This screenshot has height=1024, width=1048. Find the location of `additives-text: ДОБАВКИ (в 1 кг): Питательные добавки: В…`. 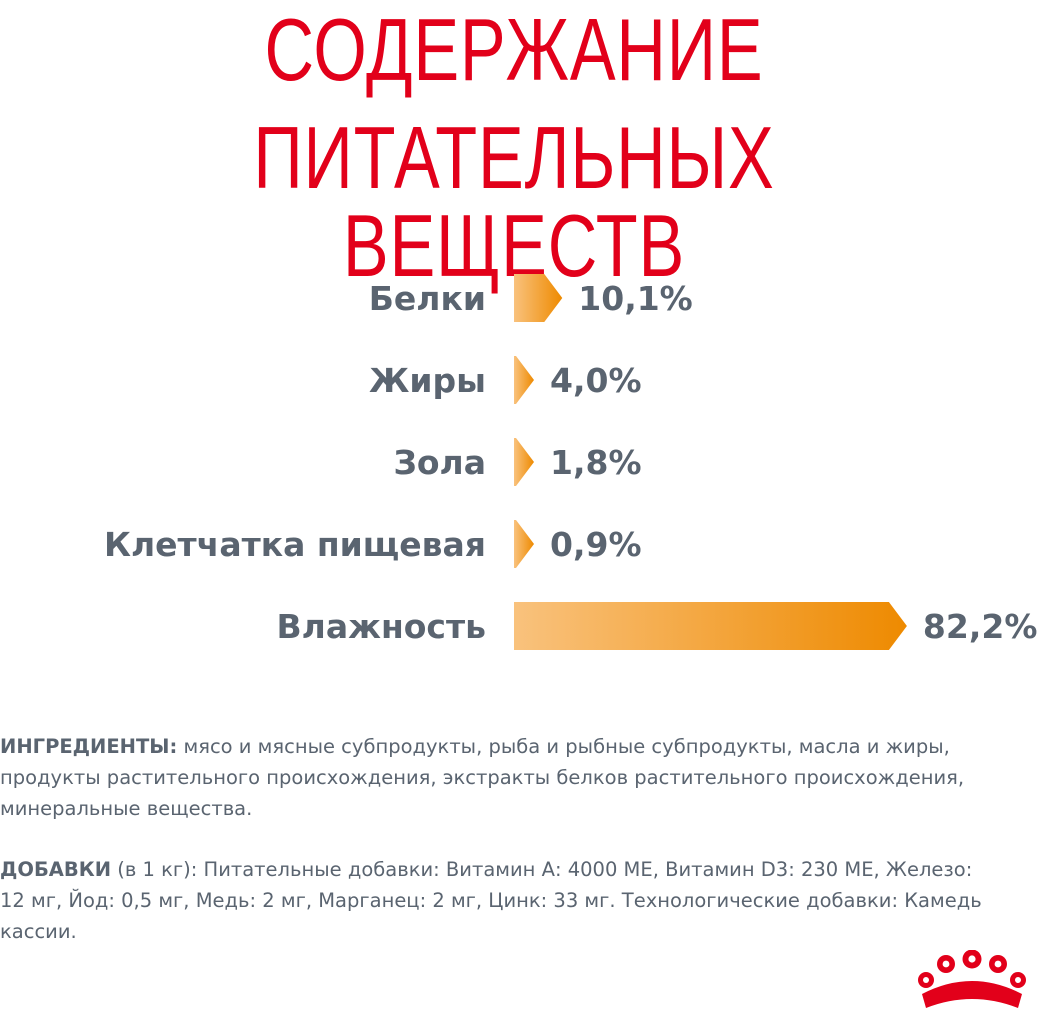

additives-text: ДОБАВКИ (в 1 кг): Питательные добавки: В… is located at coordinates (500, 900).